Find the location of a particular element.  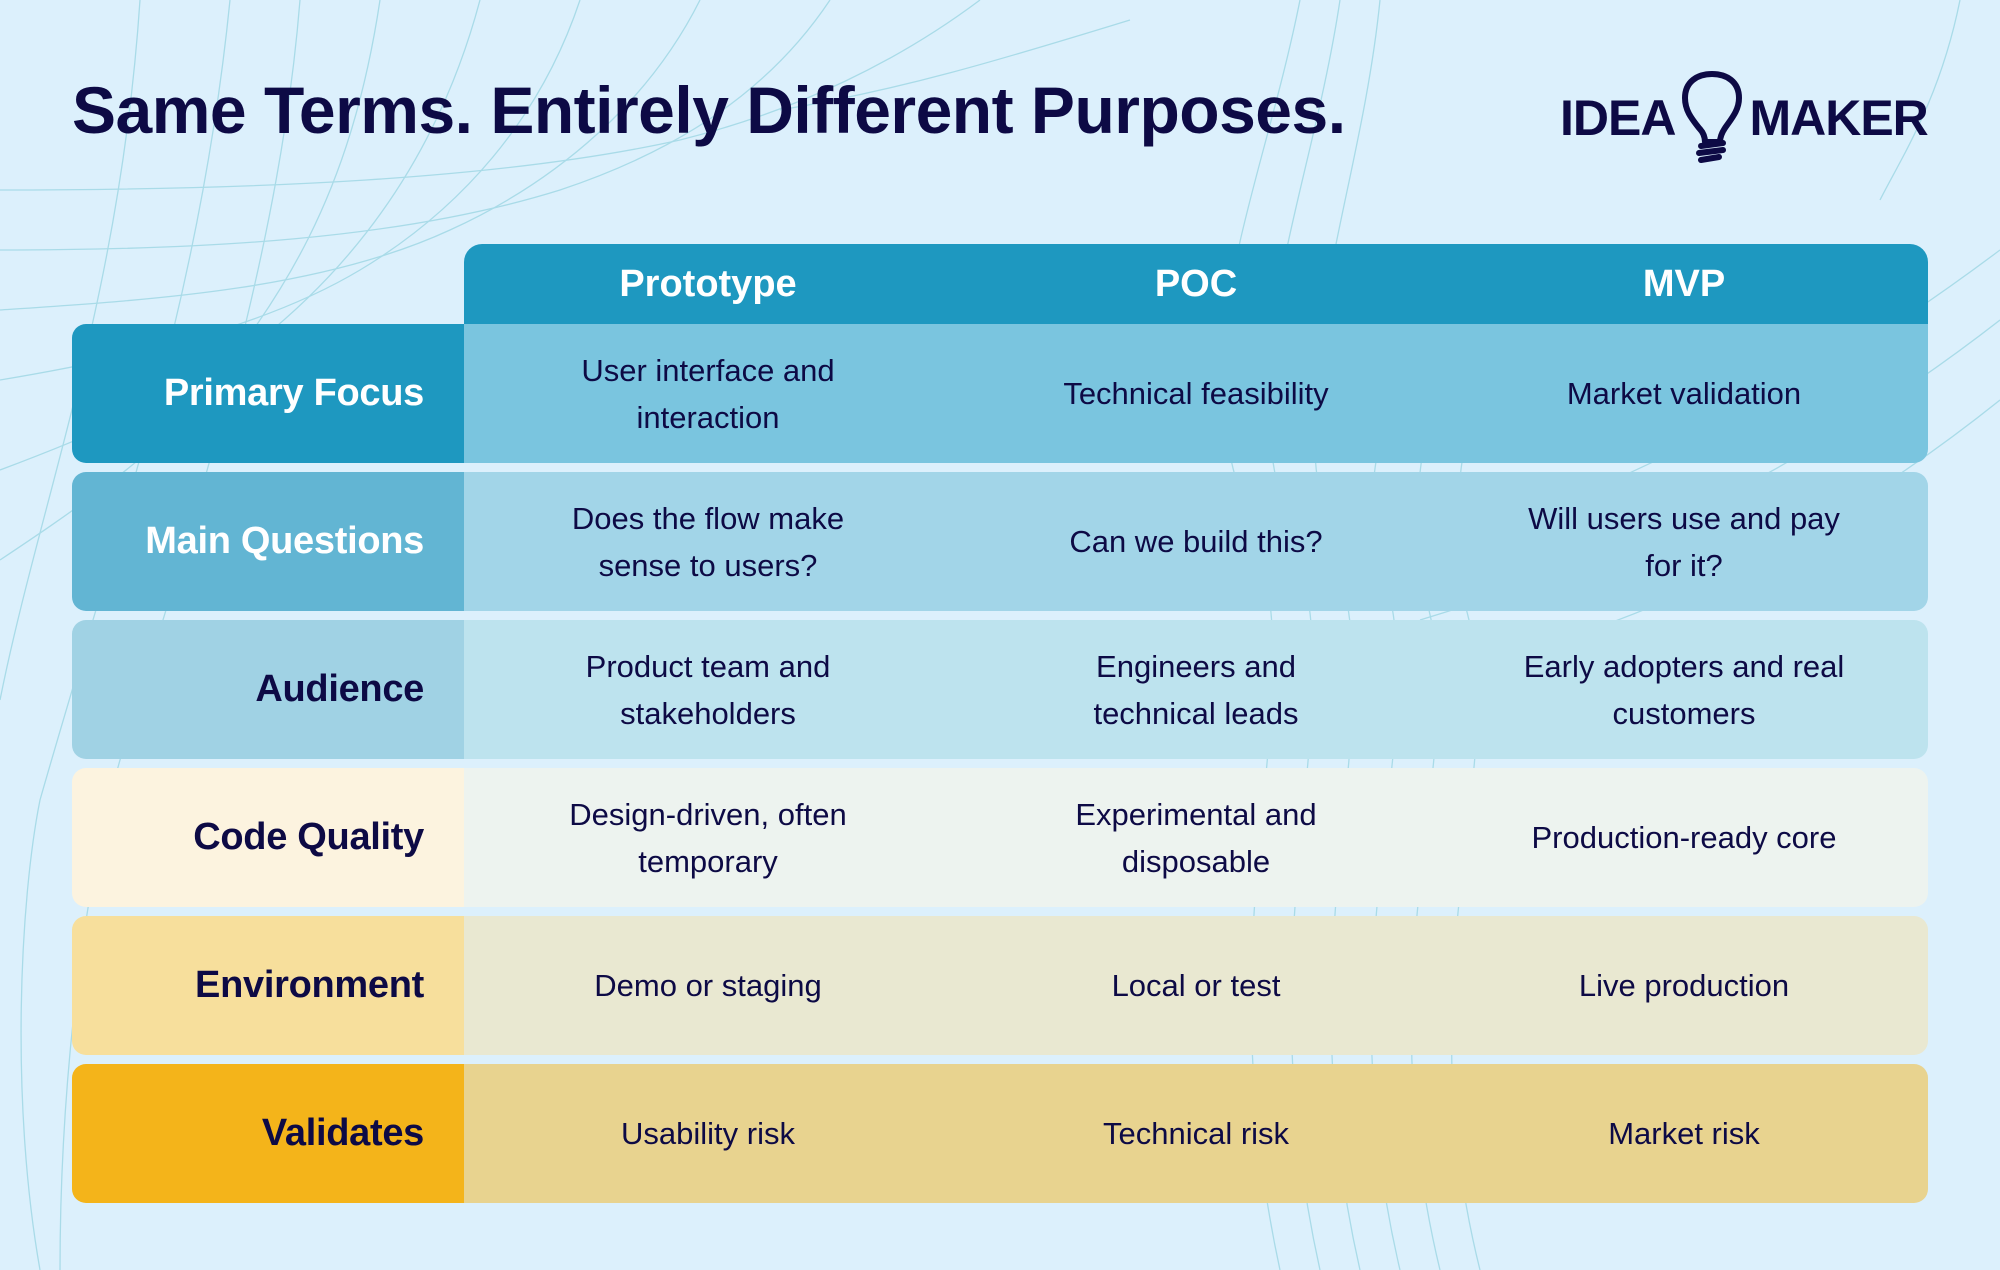

row-label: Primary Focus is located at coordinates (268, 393).